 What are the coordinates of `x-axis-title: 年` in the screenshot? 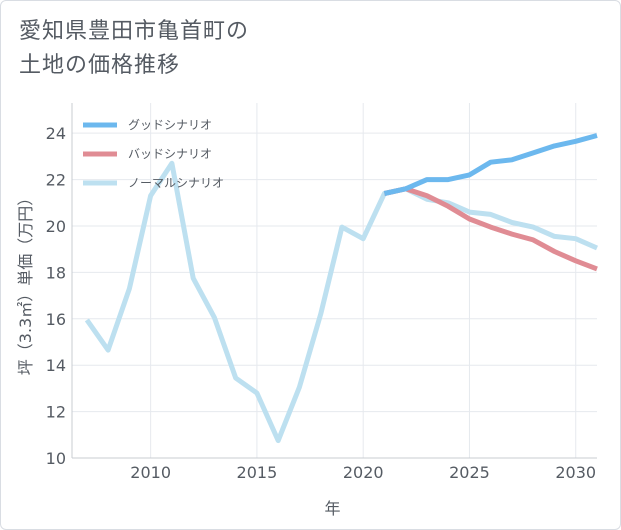 It's located at (332, 508).